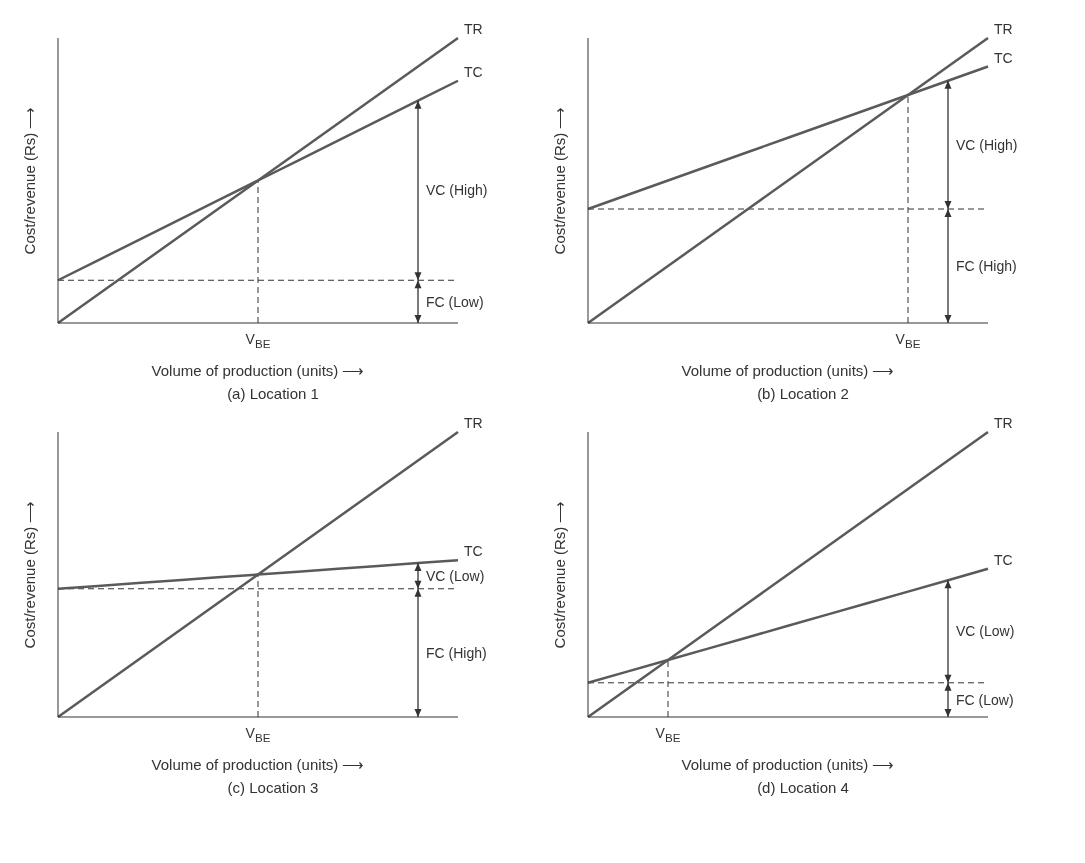  Describe the element at coordinates (803, 787) in the screenshot. I see `text: (d) Location 4` at that location.